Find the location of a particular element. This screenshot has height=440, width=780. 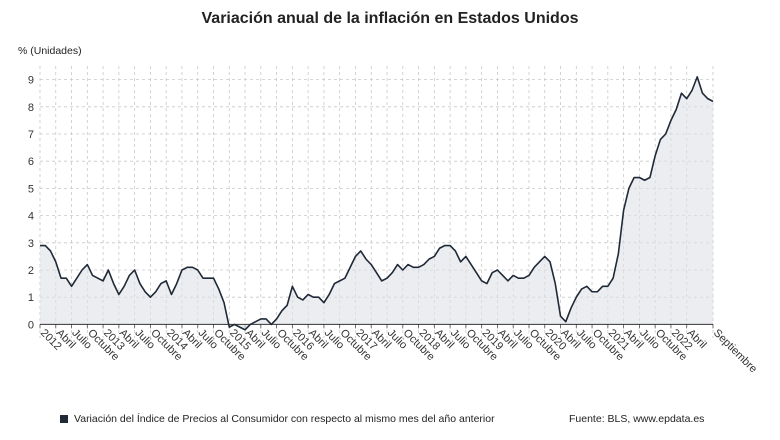

y-tick-label: 9 is located at coordinates (31, 81).